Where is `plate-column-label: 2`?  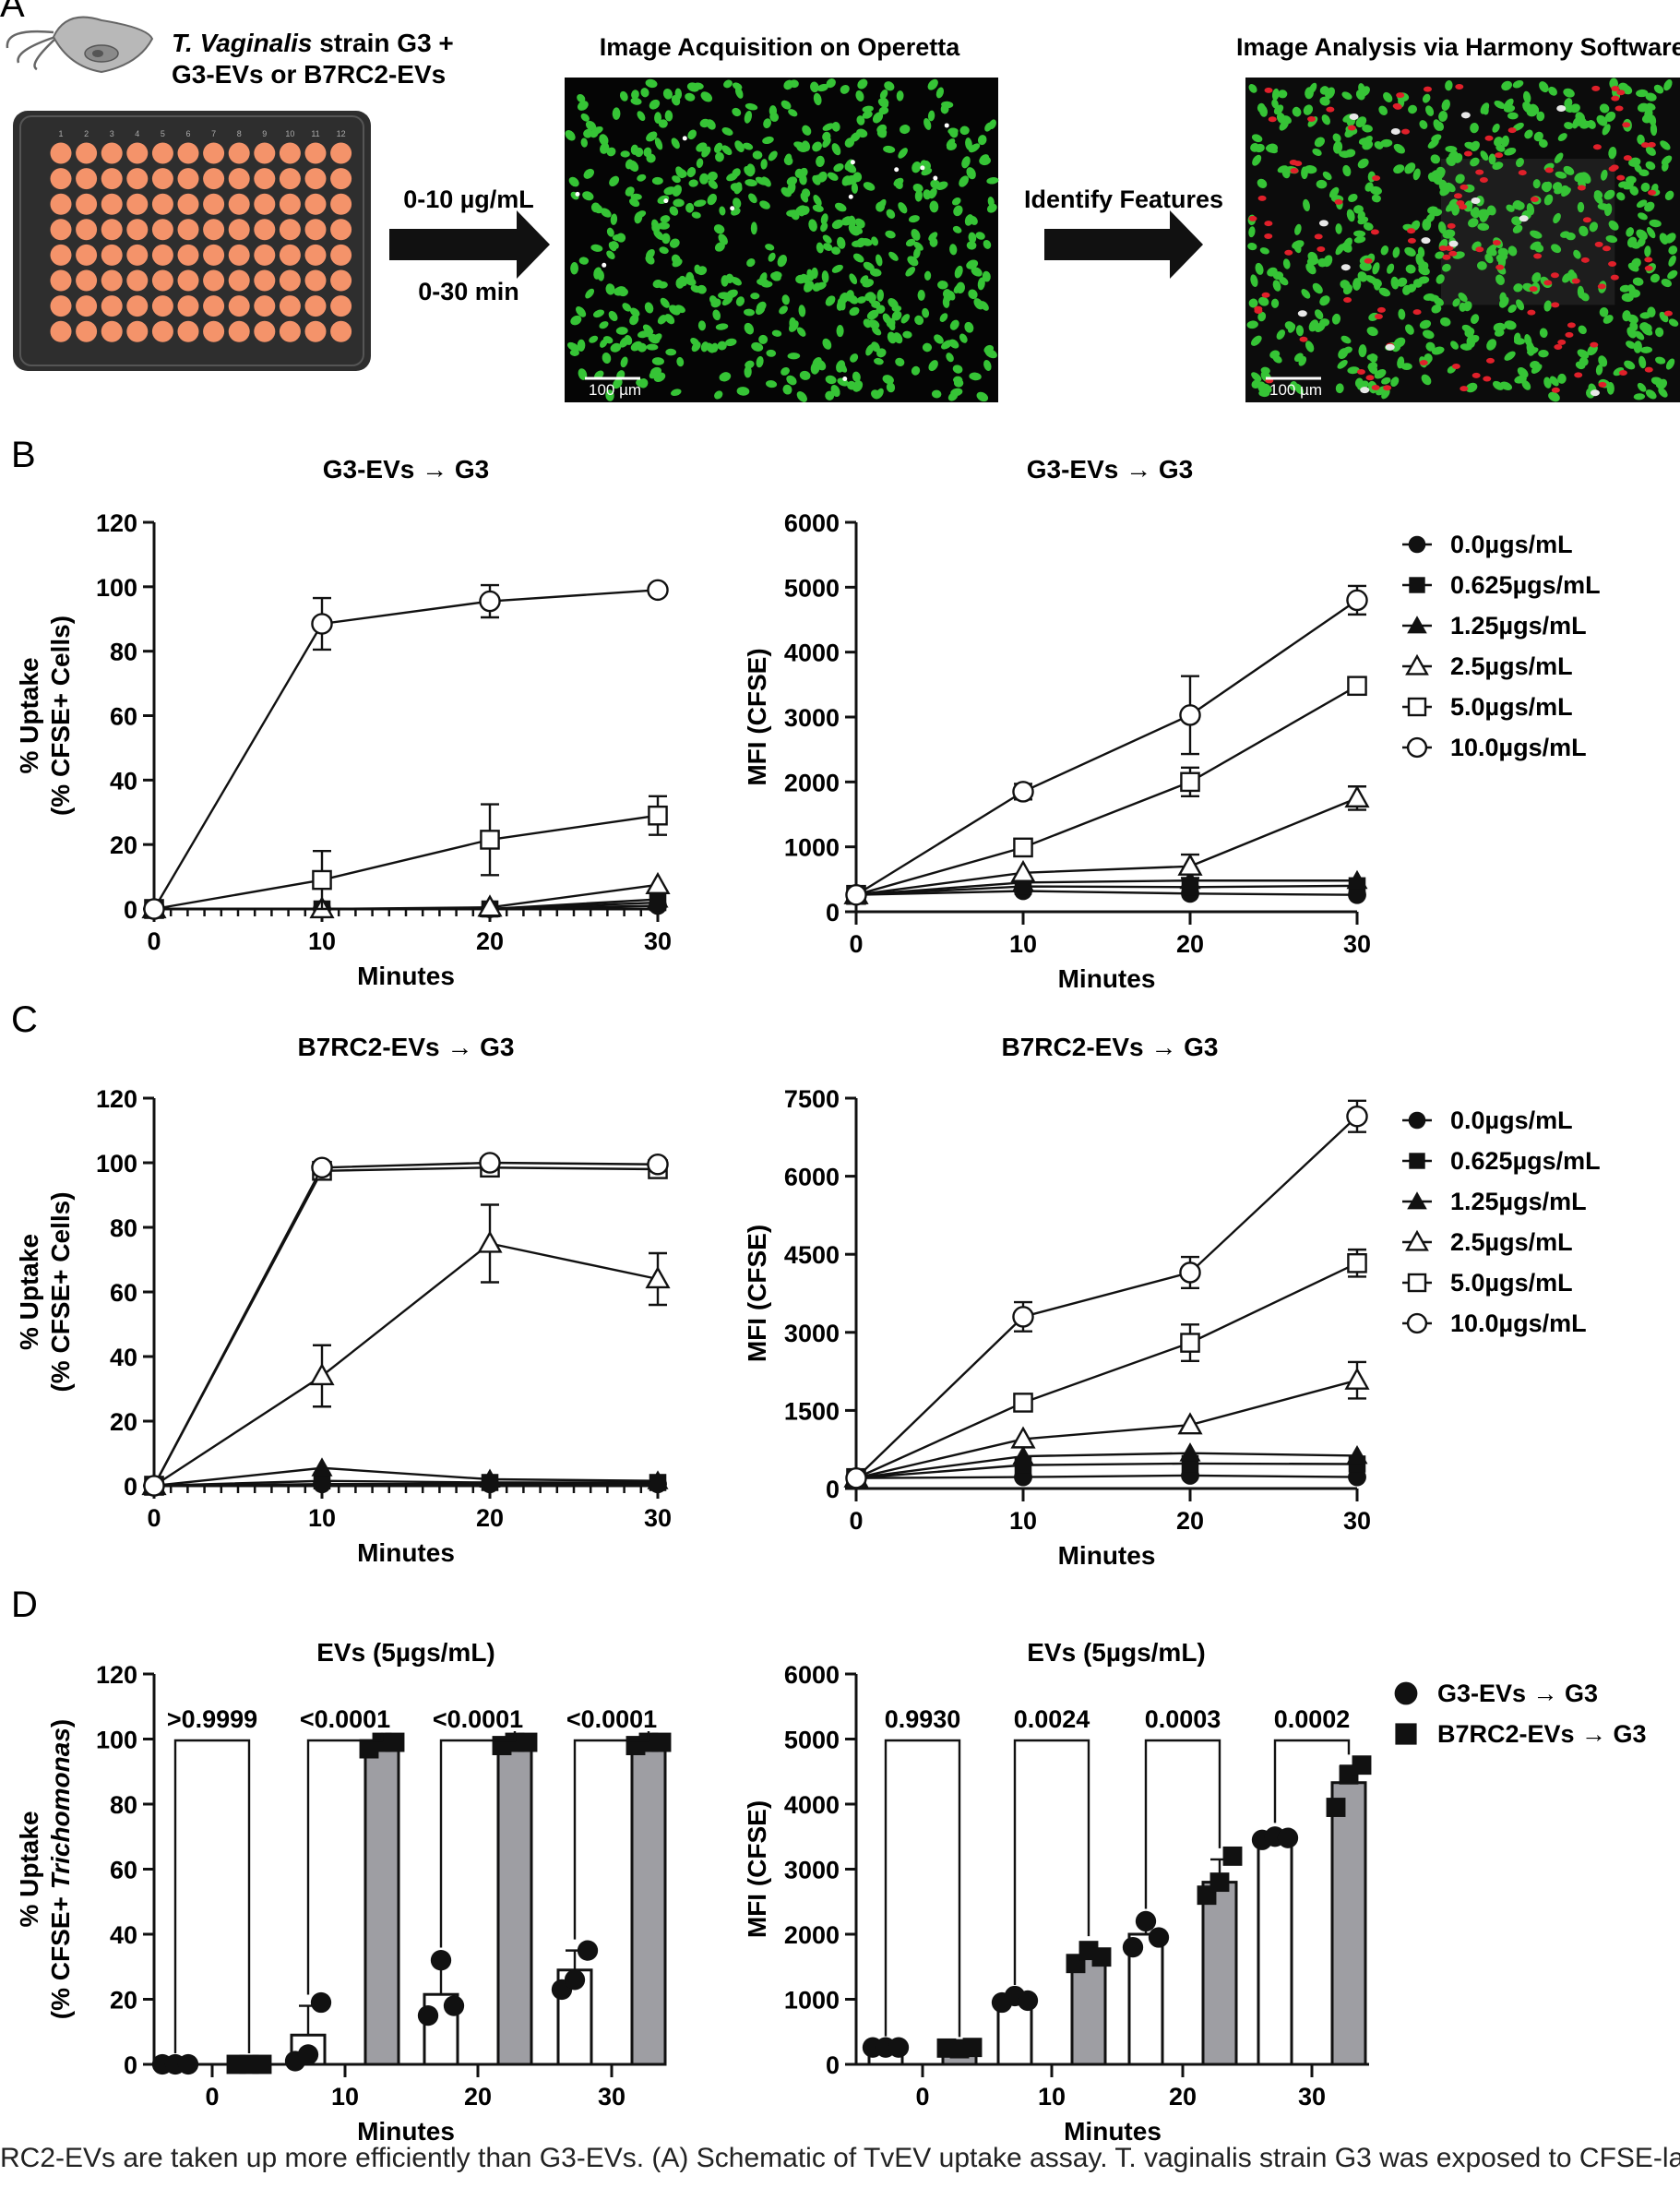 plate-column-label: 2 is located at coordinates (86, 133).